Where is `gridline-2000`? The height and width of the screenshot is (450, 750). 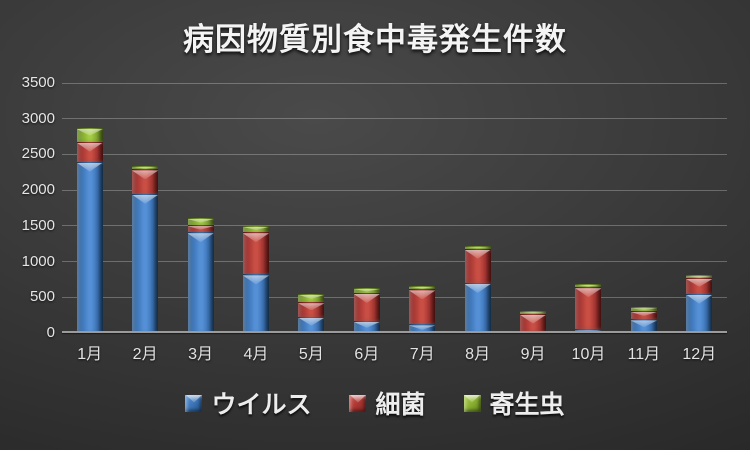 gridline-2000 is located at coordinates (394, 190).